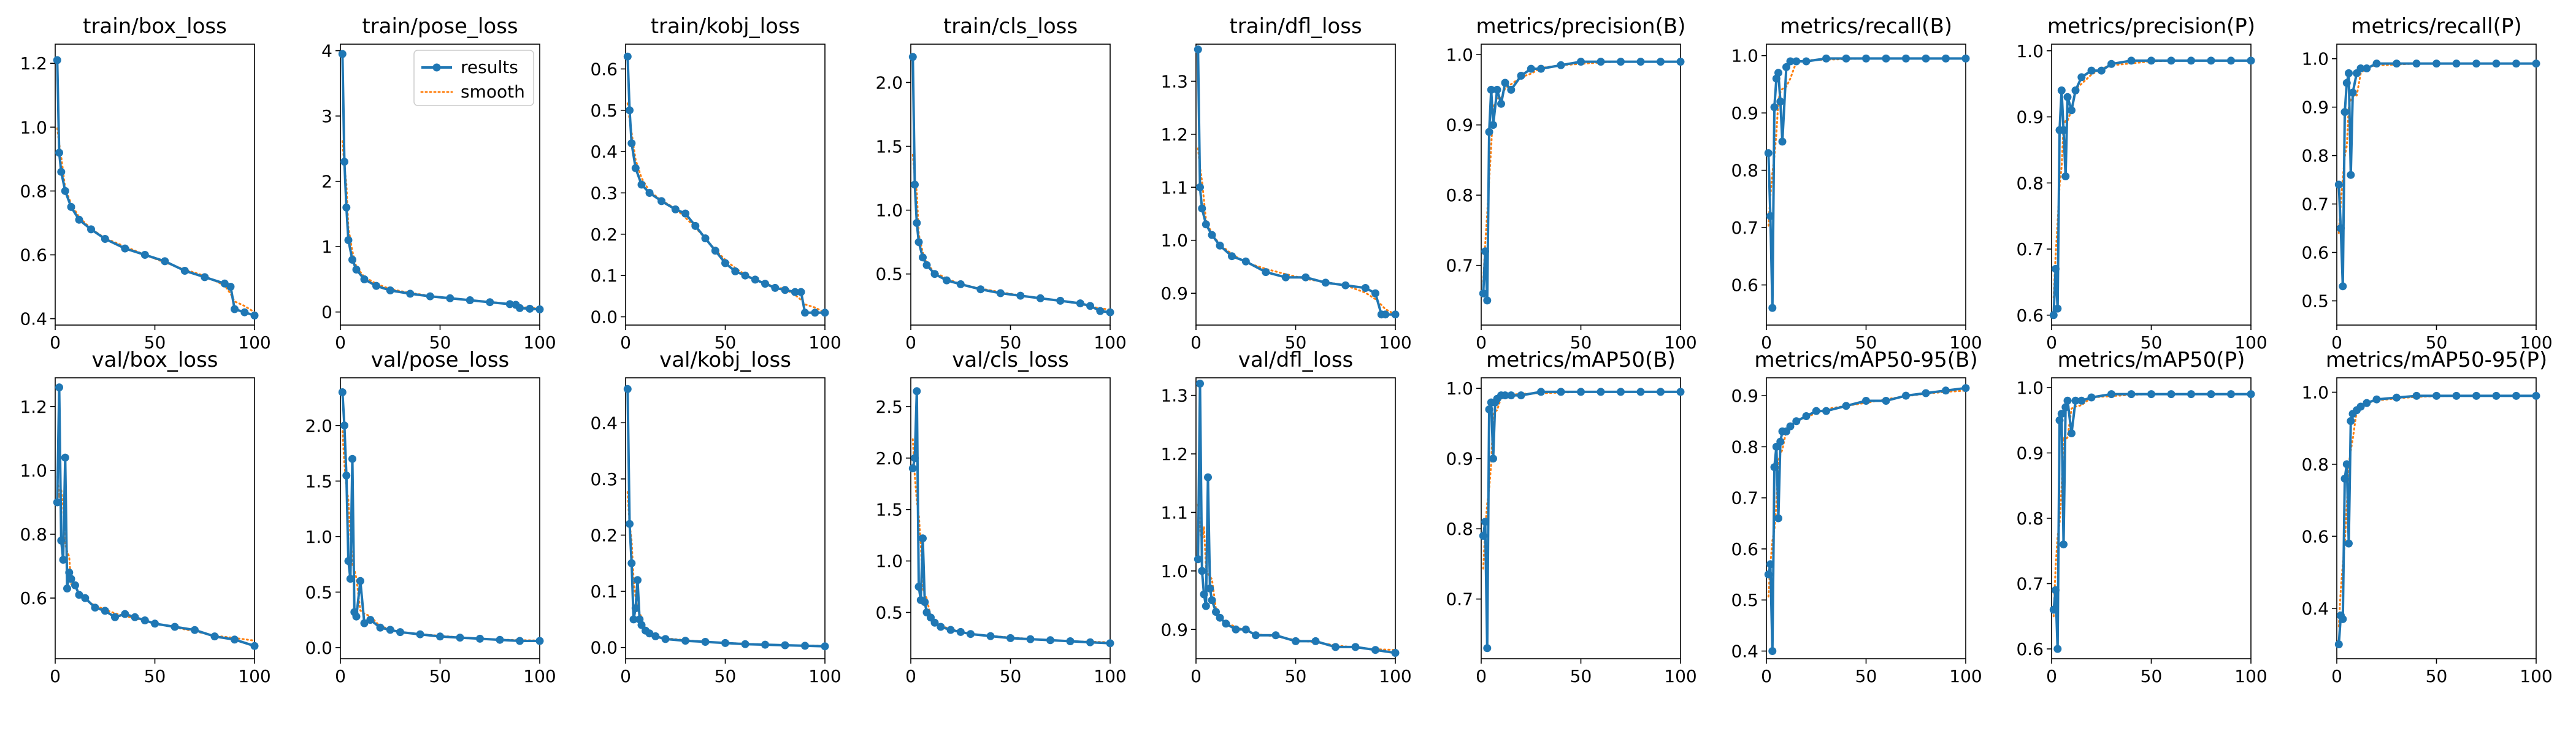 The image size is (2576, 736). Describe the element at coordinates (1010, 26) in the screenshot. I see `subplot-title: train/cls_loss` at that location.